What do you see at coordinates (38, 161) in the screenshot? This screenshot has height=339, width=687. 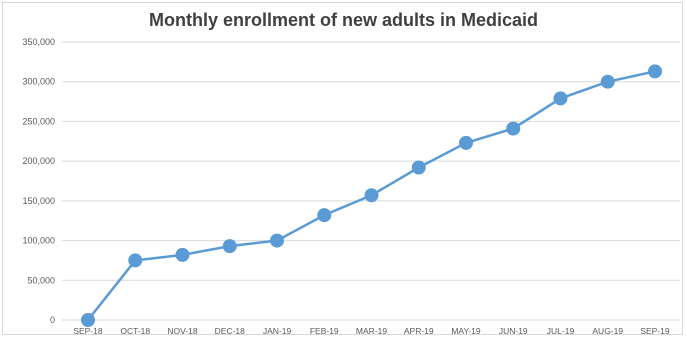 I see `y-tick-label: 200,000` at bounding box center [38, 161].